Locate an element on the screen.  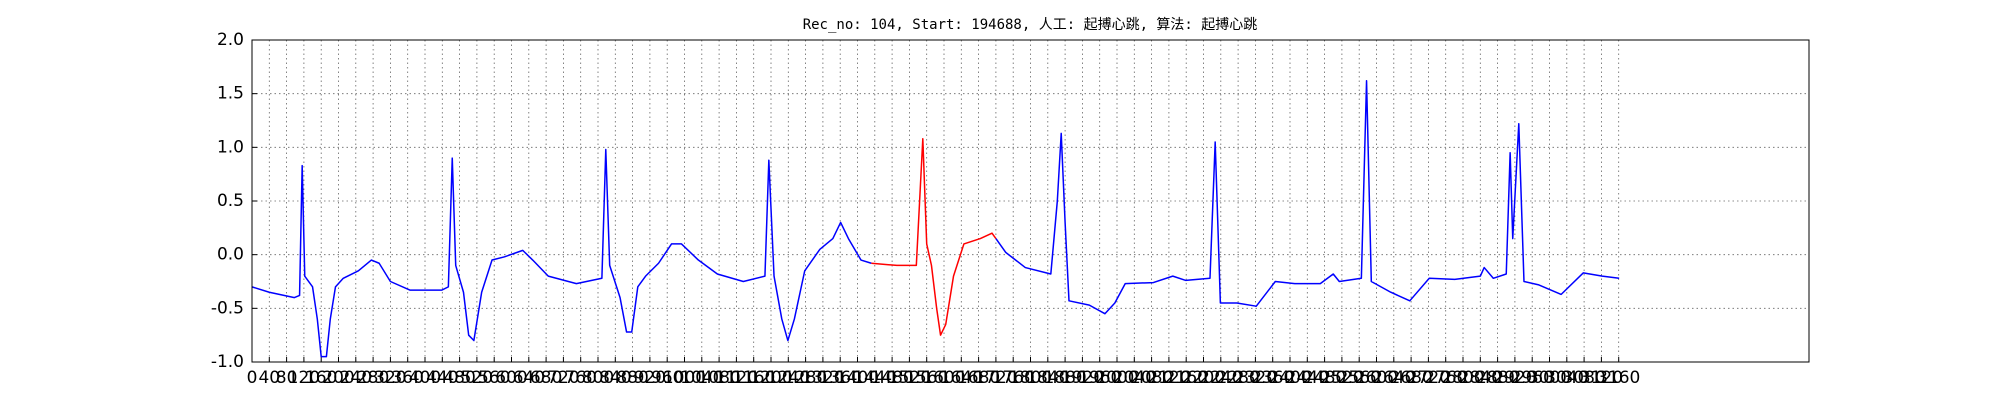
x-tick-label: 2440 is located at coordinates (1307, 378).